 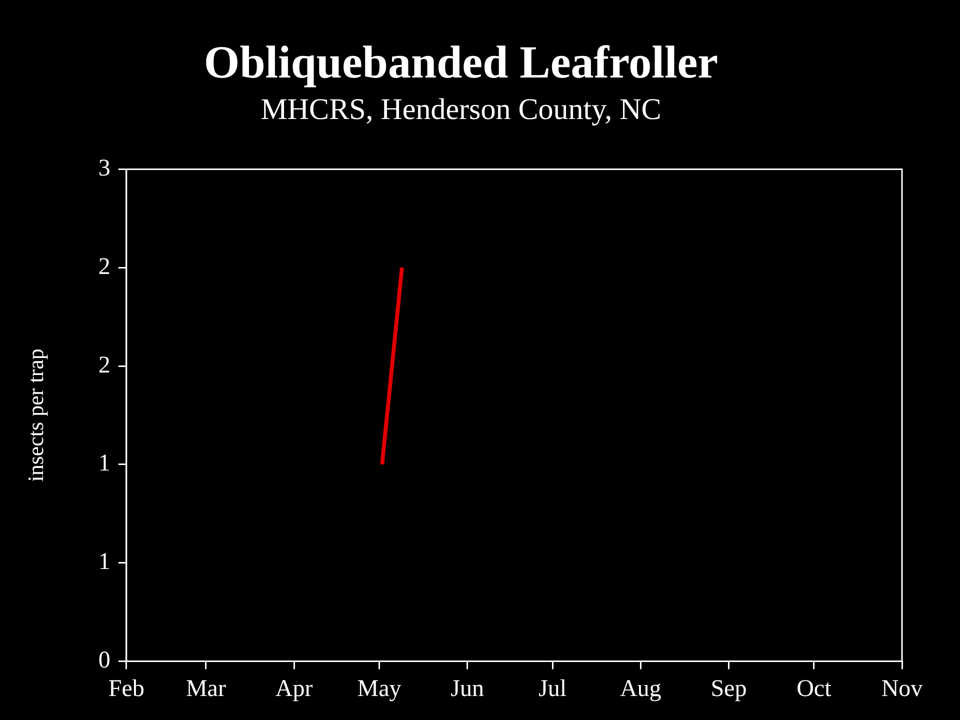 What do you see at coordinates (294, 689) in the screenshot?
I see `x-tick-label: Apr` at bounding box center [294, 689].